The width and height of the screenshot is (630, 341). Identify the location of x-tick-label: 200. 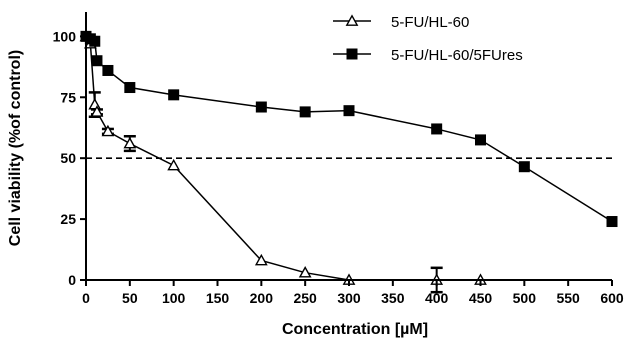
(262, 298).